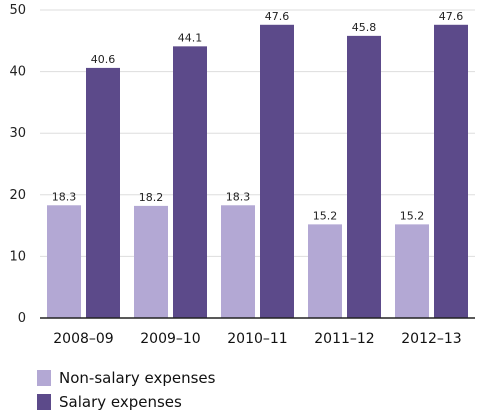 This screenshot has height=414, width=500. I want to click on y-tick-label: 0, so click(22, 318).